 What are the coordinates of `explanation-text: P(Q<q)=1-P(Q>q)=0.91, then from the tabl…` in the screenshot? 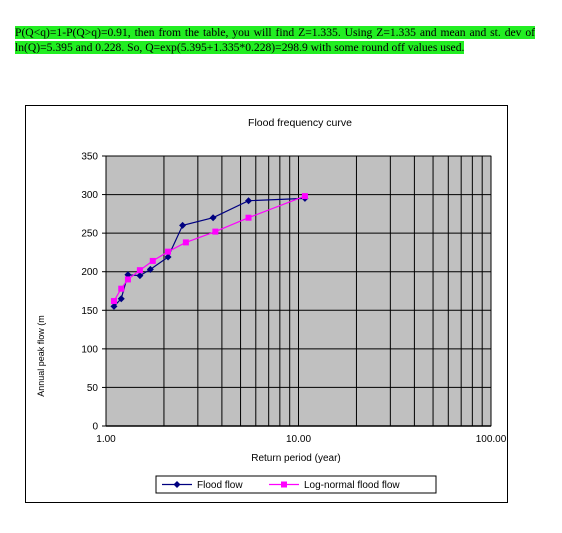 It's located at (275, 40).